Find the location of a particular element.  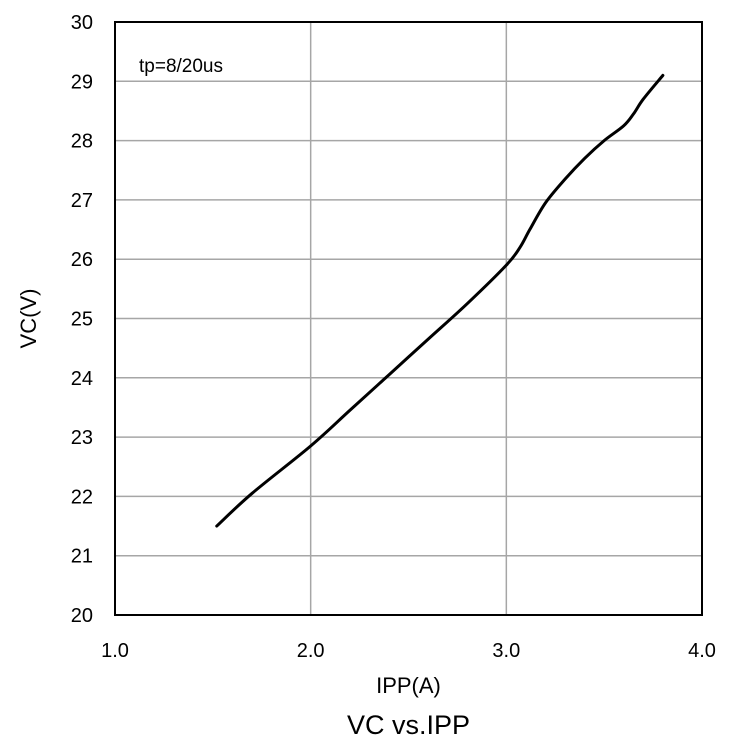

x-tick-labels: 1.0 2.0 3.0 4.0 is located at coordinates (408, 651).